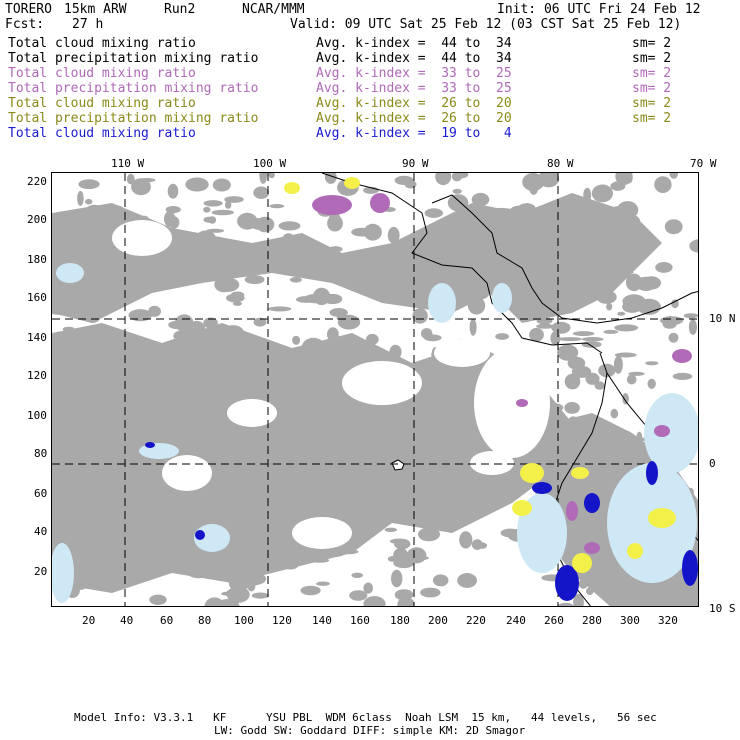 The height and width of the screenshot is (740, 740). Describe the element at coordinates (703, 163) in the screenshot. I see `lon-label-70w: 70 W` at that location.